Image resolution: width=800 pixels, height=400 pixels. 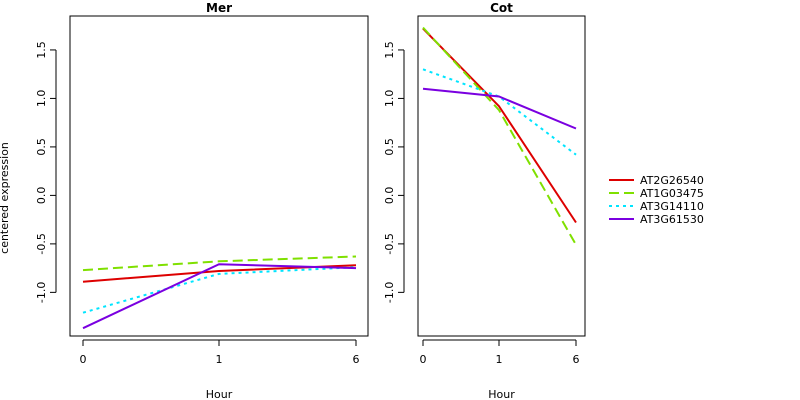 What do you see at coordinates (672, 219) in the screenshot?
I see `legend-label: AT3G61530` at bounding box center [672, 219].